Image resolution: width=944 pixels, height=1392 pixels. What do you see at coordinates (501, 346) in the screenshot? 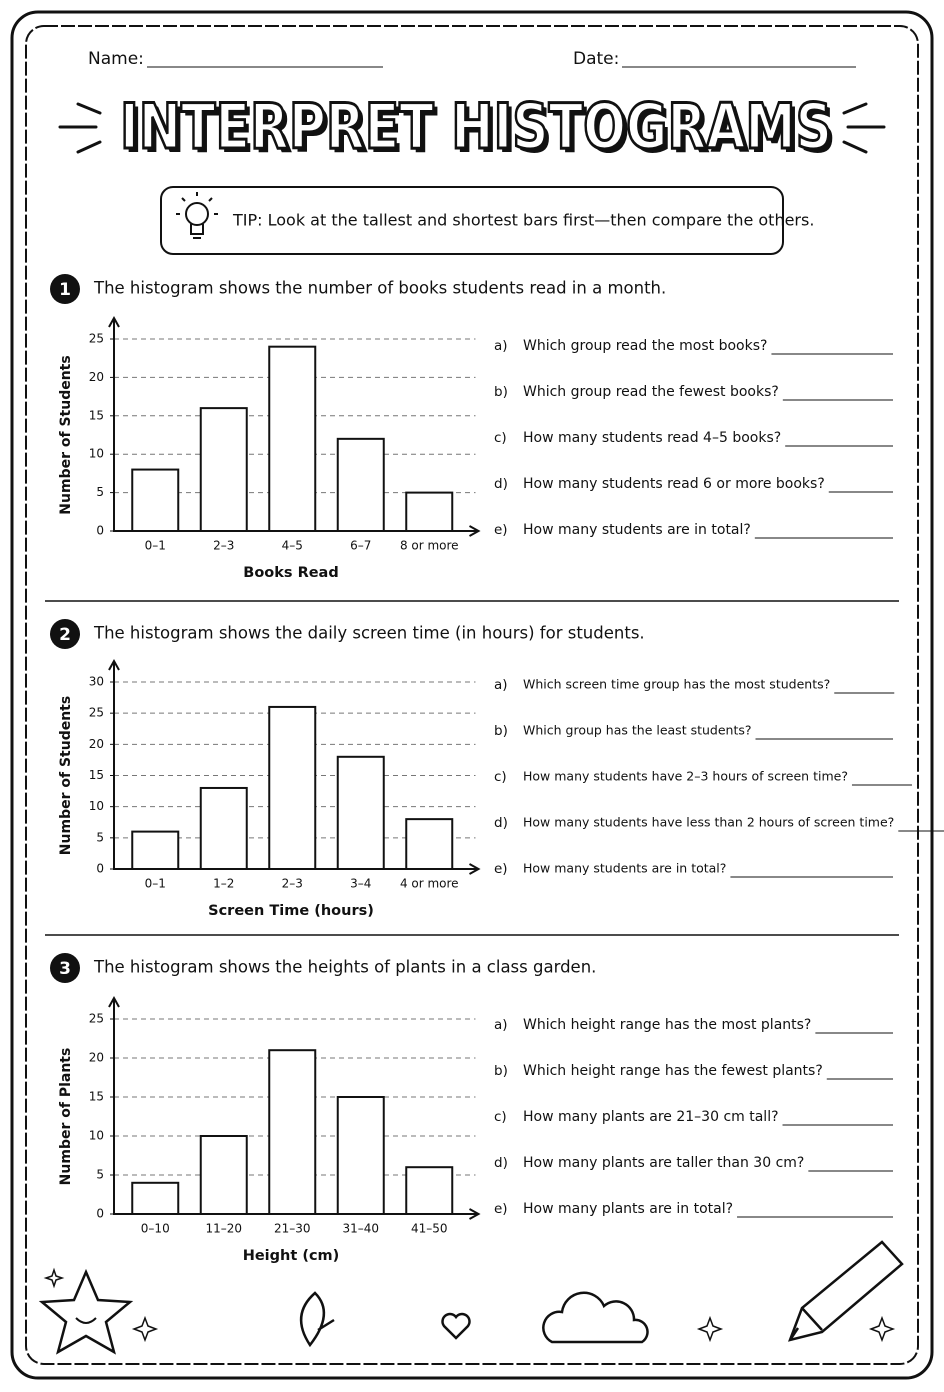
I see `question-letter: a)` at bounding box center [501, 346].